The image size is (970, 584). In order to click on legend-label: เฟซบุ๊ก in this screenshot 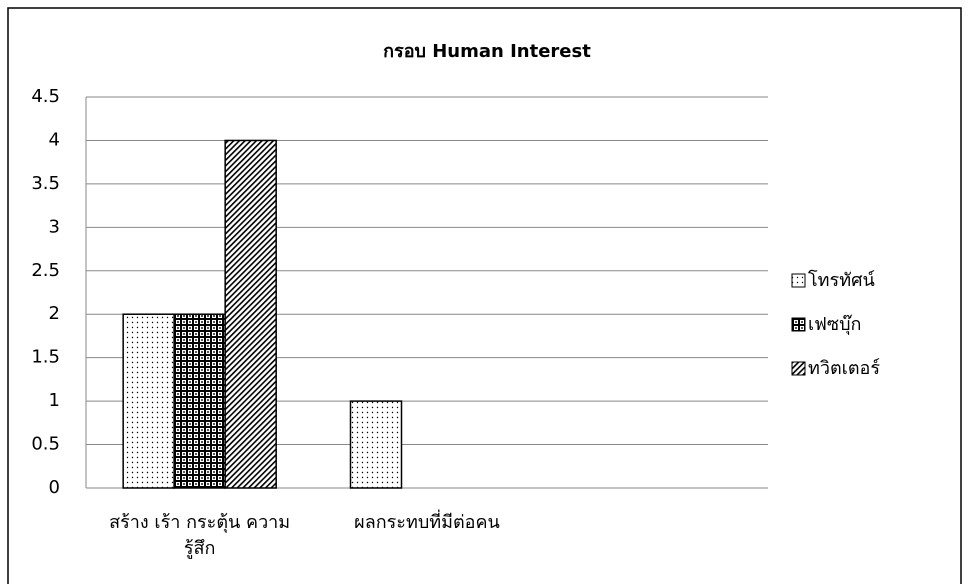, I will do `click(834, 324)`.